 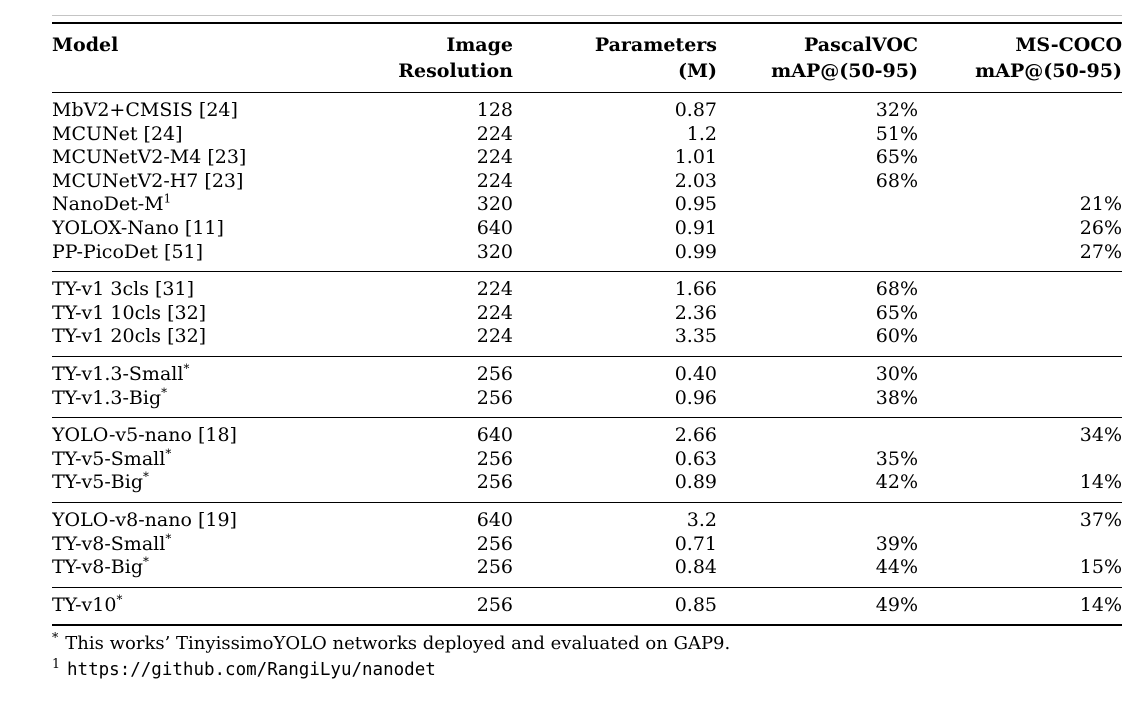 I want to click on cell-model: TY-v8-Big*, so click(x=100, y=567).